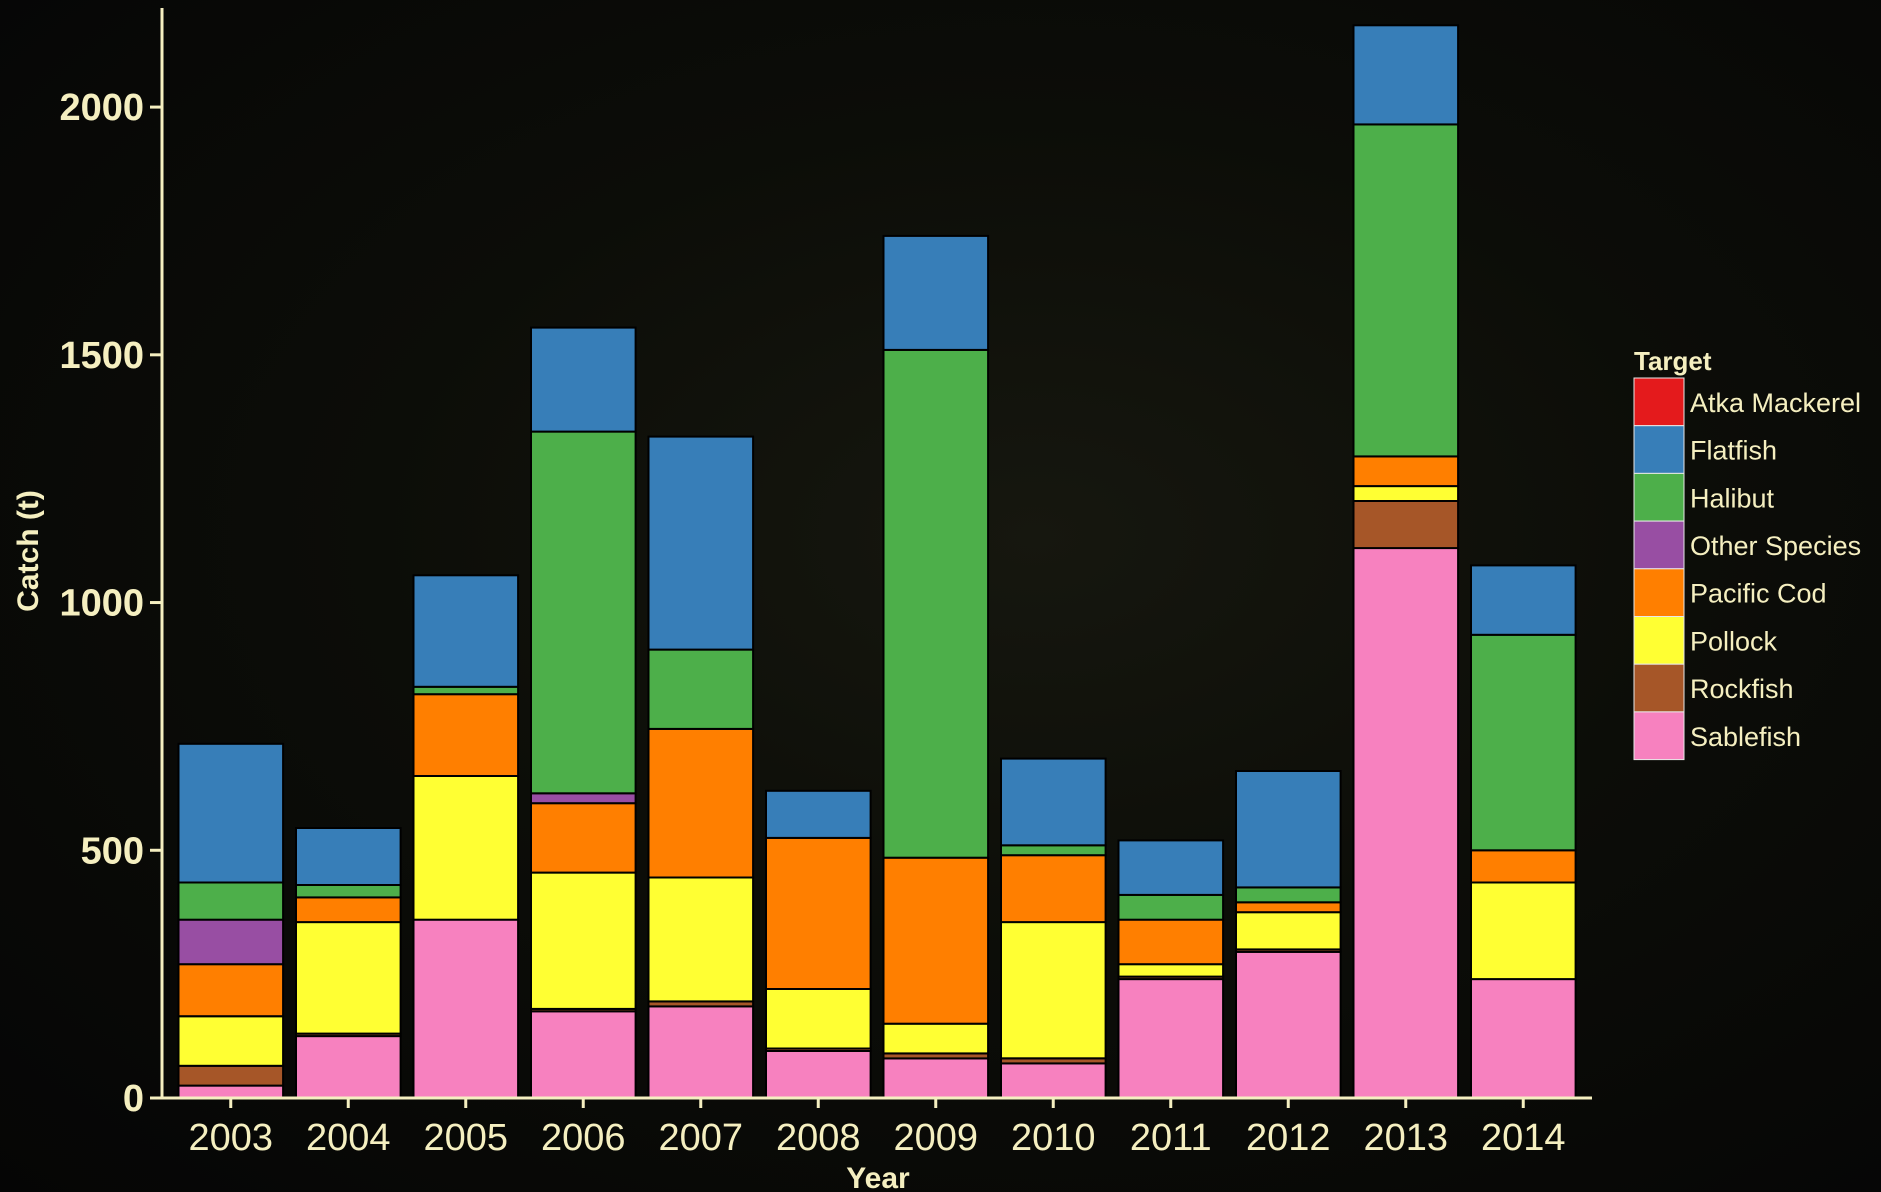 The width and height of the screenshot is (1881, 1192). I want to click on bar-2006-flatfish, so click(583, 379).